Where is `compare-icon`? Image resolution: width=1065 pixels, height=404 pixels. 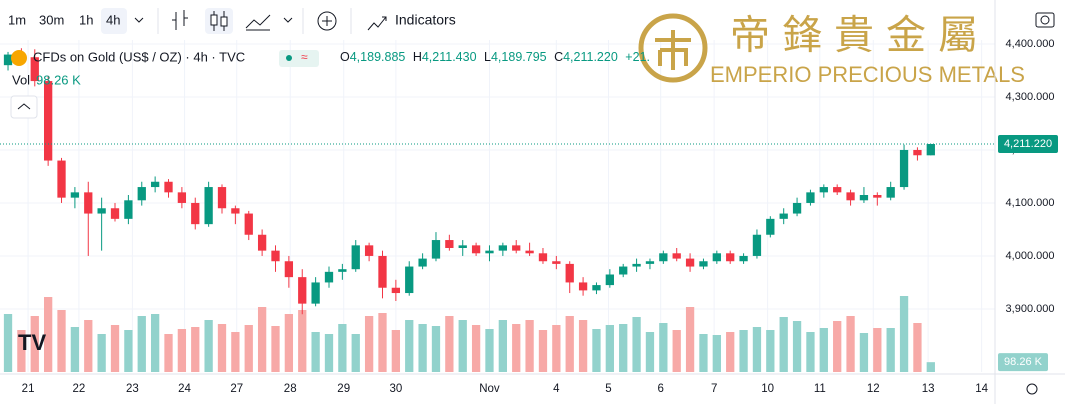 compare-icon is located at coordinates (327, 21).